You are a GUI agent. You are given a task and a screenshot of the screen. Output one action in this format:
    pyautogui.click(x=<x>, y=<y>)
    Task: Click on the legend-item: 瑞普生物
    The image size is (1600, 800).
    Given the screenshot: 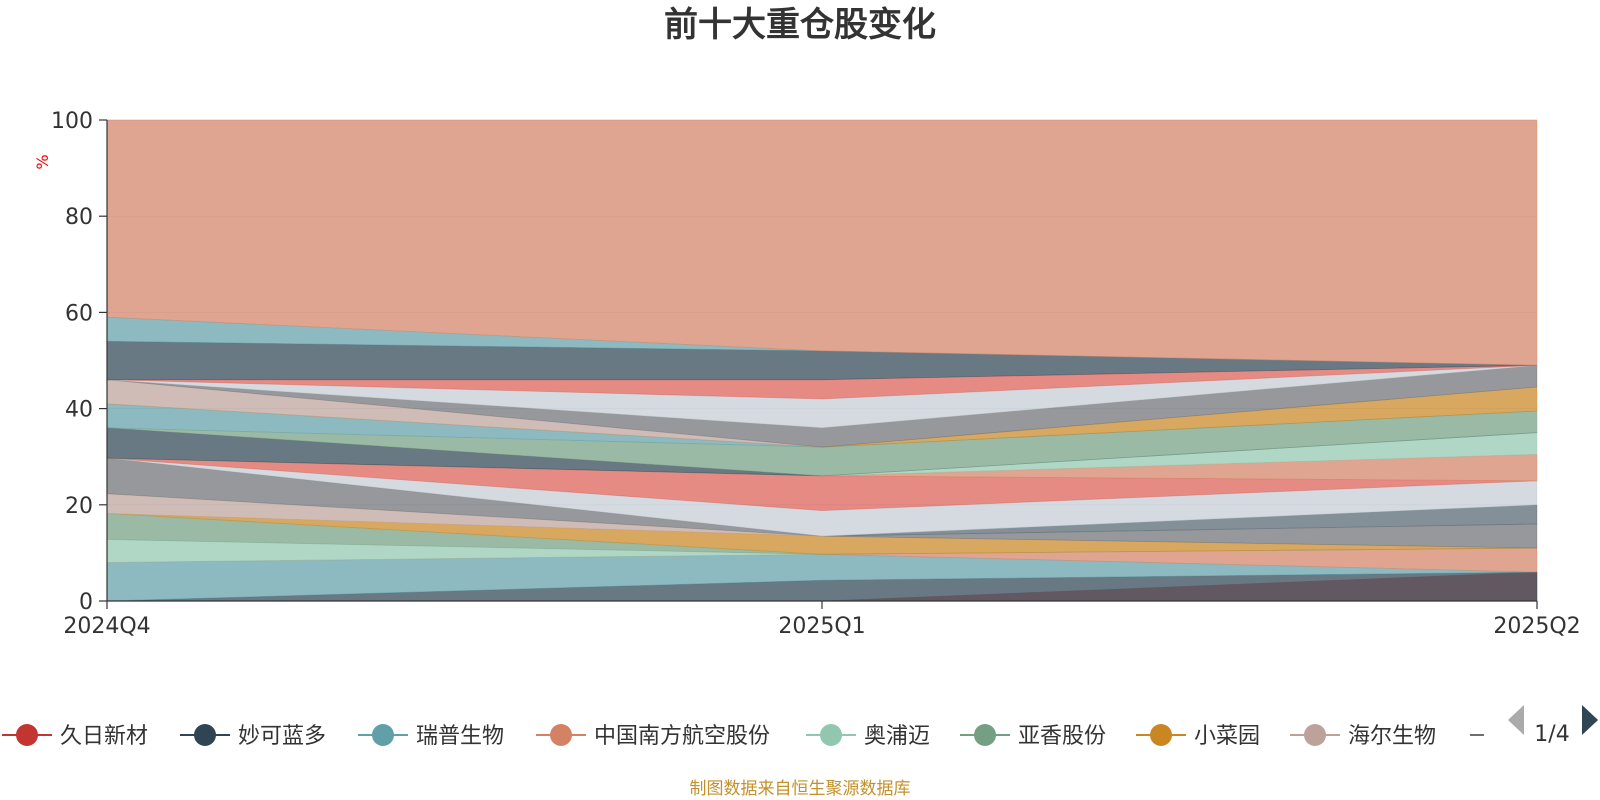 What is the action you would take?
    pyautogui.click(x=431, y=736)
    